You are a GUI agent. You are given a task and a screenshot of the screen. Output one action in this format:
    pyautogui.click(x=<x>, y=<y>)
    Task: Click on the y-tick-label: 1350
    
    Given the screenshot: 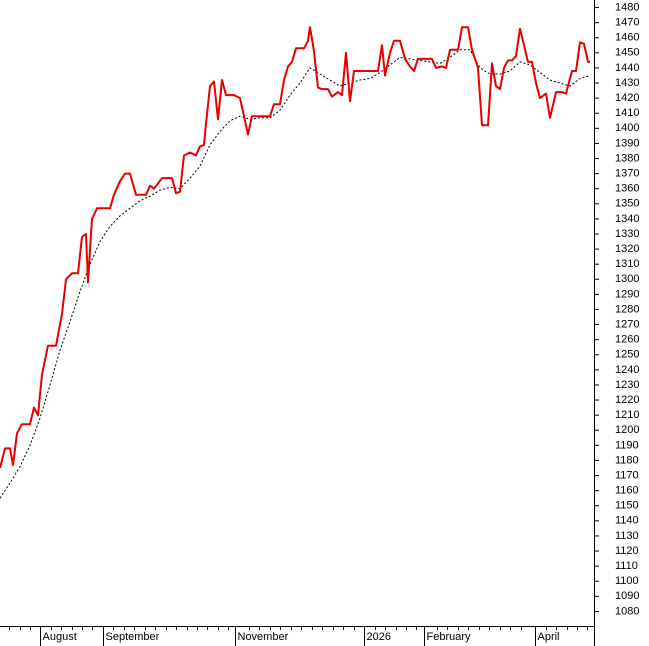 What is the action you would take?
    pyautogui.click(x=627, y=204)
    